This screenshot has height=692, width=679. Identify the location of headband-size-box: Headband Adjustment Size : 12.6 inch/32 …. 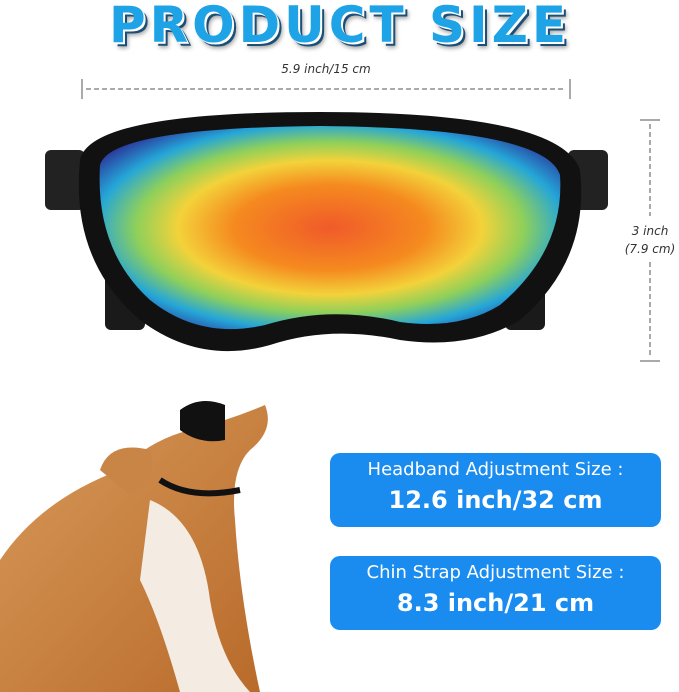
(495, 490).